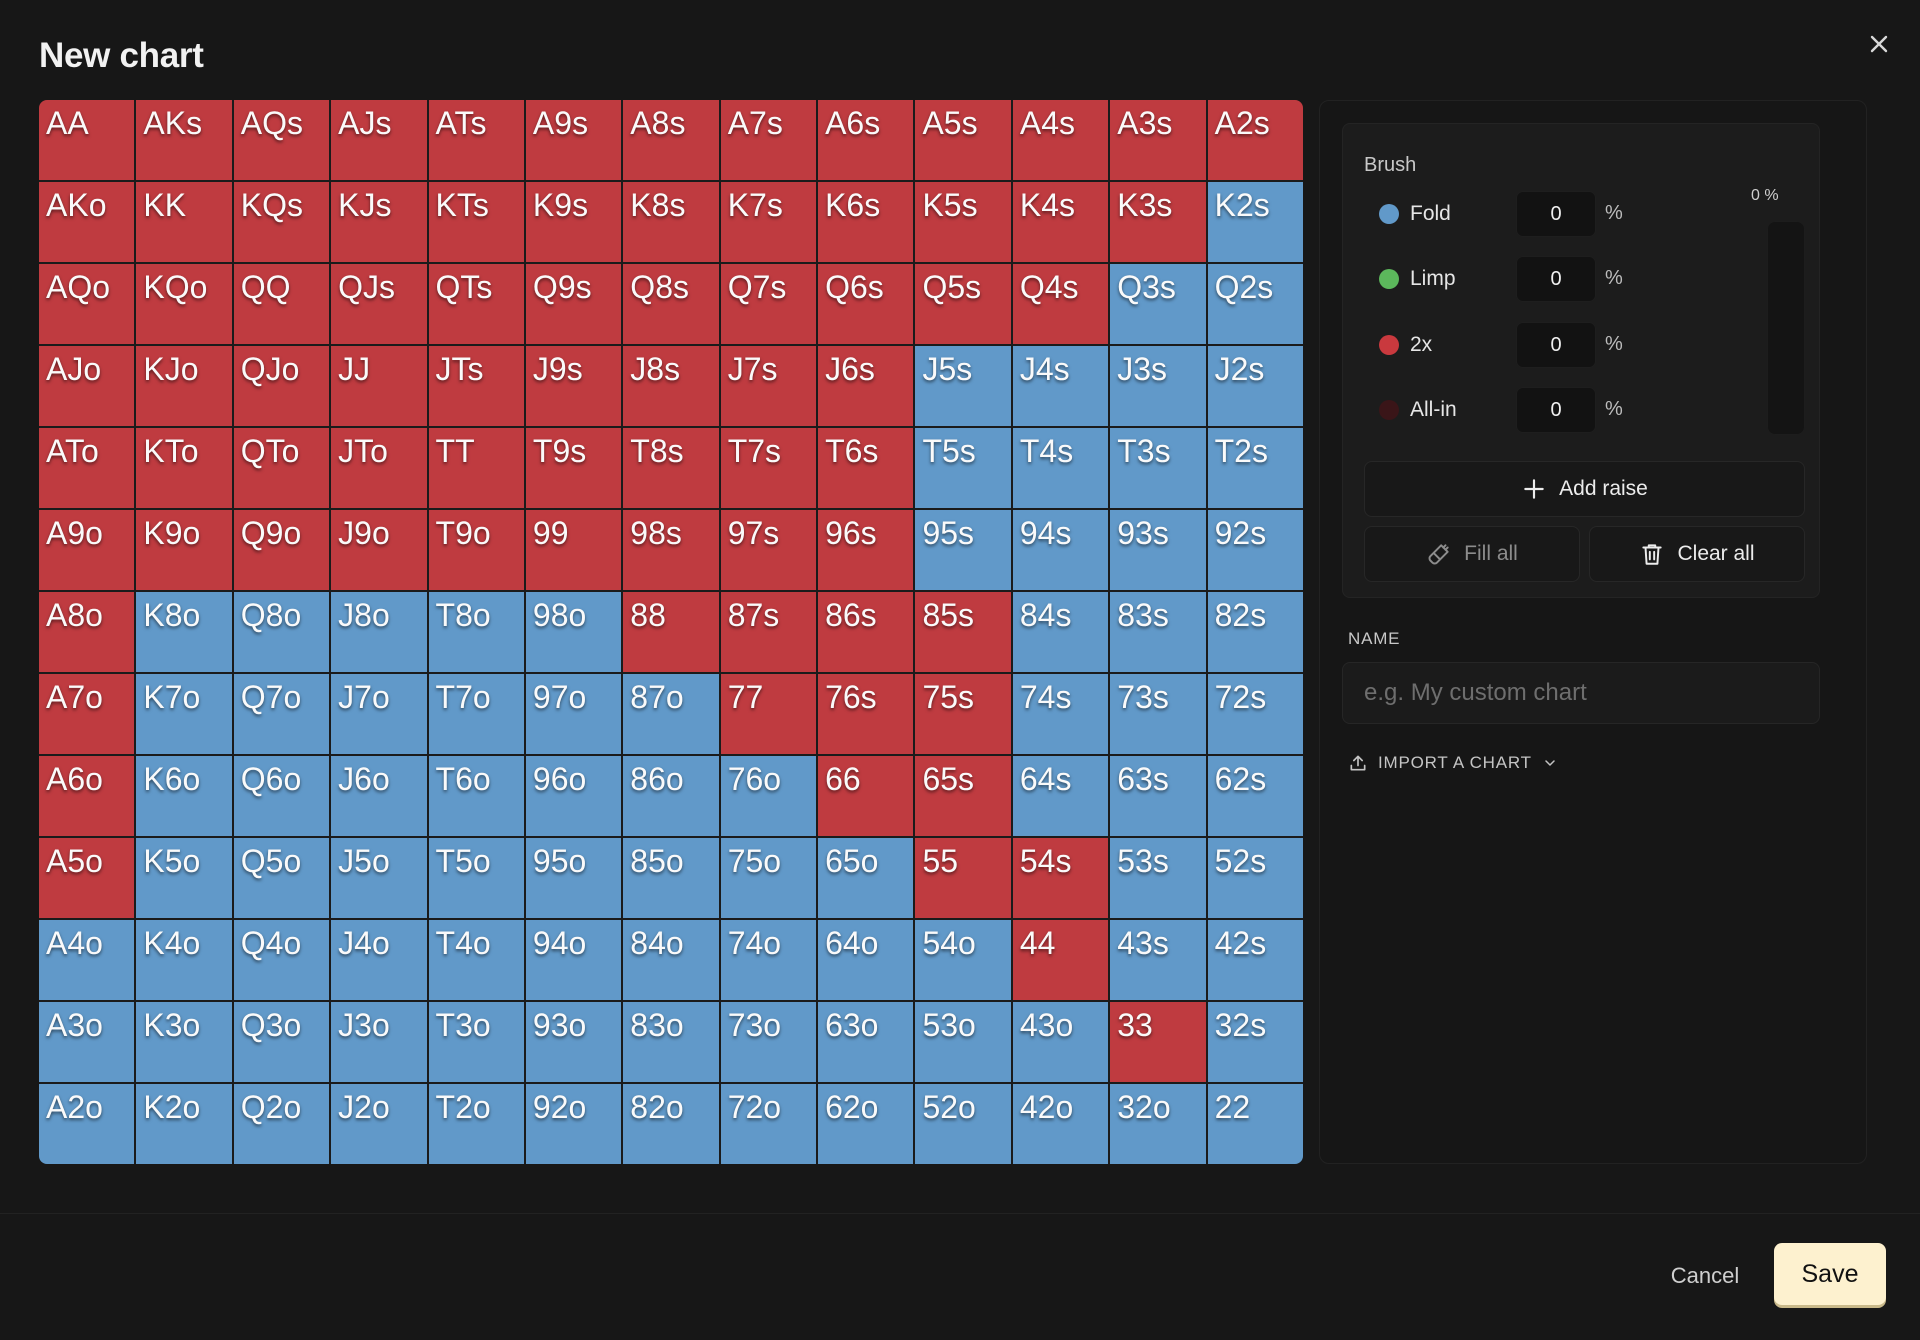 The width and height of the screenshot is (1920, 1340). Describe the element at coordinates (866, 304) in the screenshot. I see `hand-cell: Q6s` at that location.